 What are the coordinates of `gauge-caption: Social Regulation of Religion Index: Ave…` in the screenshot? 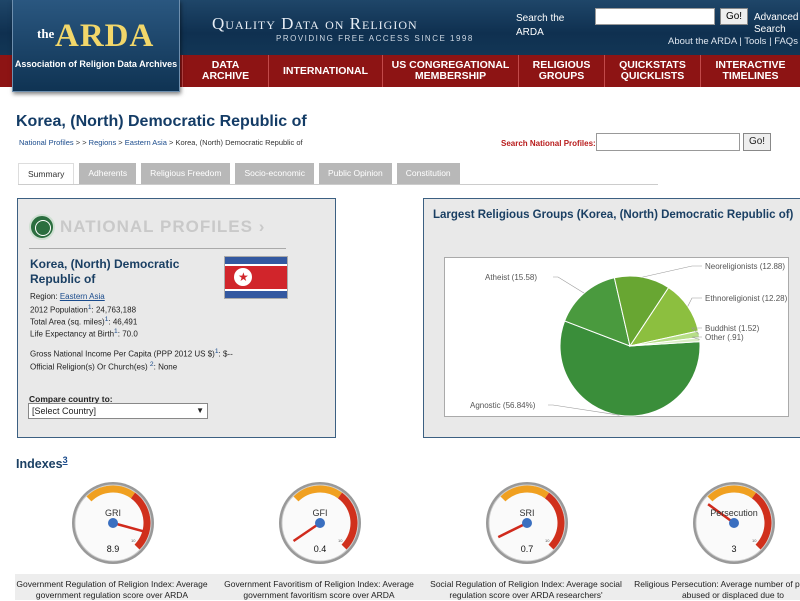 It's located at (526, 589).